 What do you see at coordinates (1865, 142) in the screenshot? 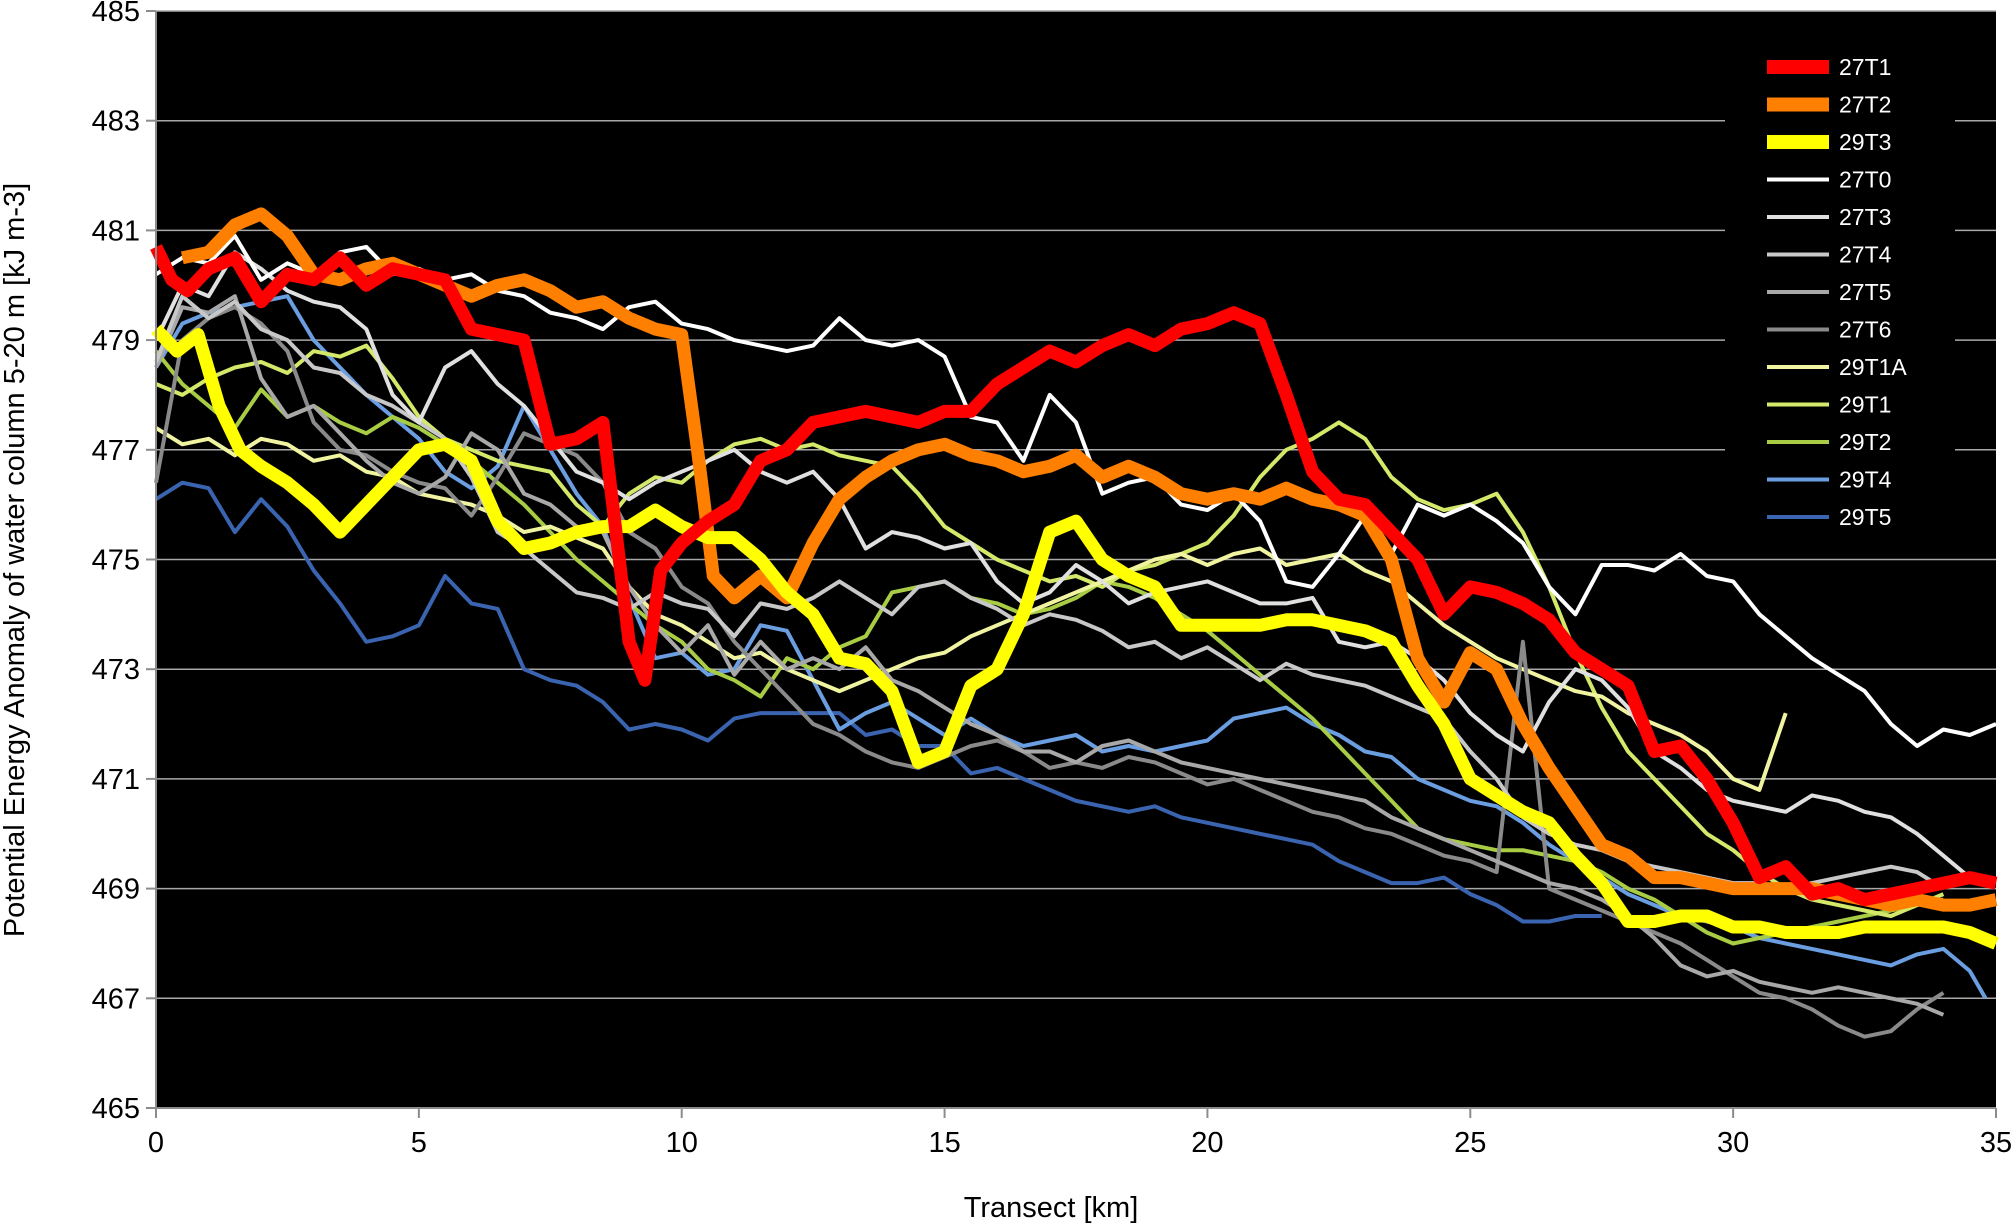
I see `legend-label-29t3: 29T3` at bounding box center [1865, 142].